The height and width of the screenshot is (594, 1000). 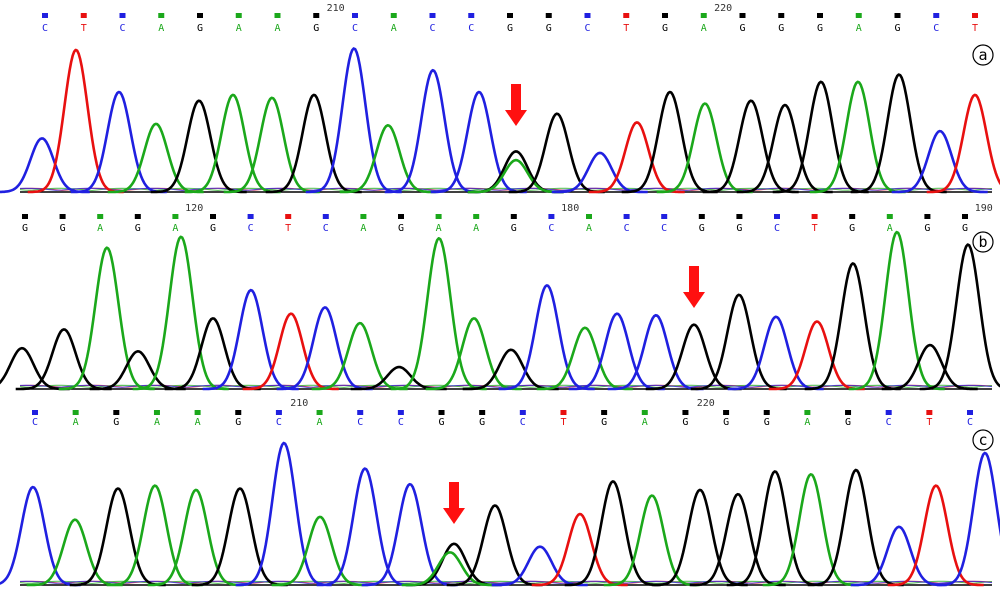 What do you see at coordinates (336, 8) in the screenshot?
I see `position-number: 210` at bounding box center [336, 8].